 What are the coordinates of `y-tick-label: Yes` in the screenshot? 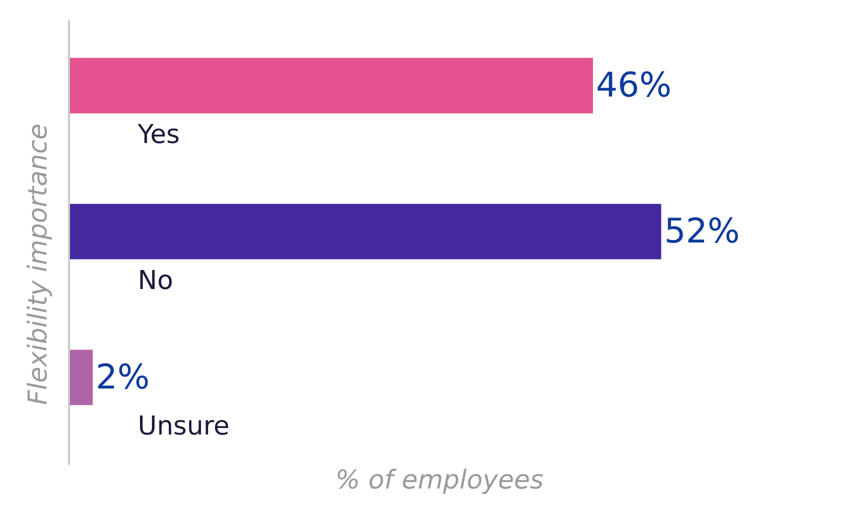 It's located at (158, 135).